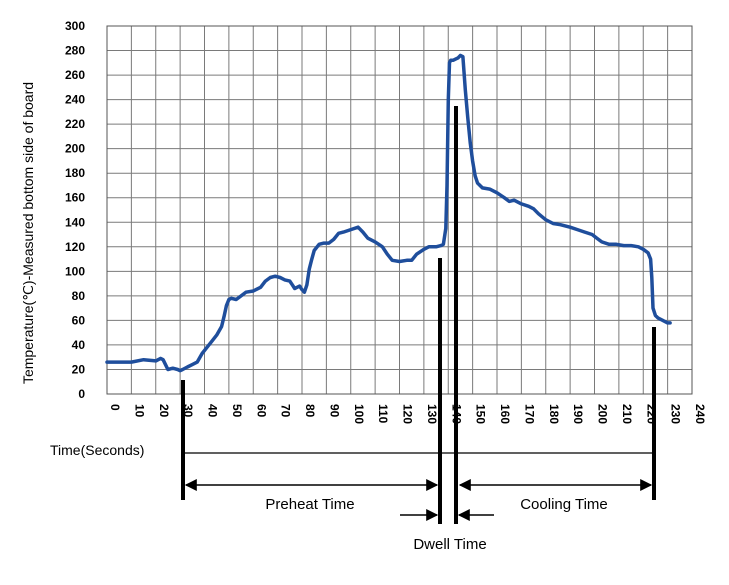  What do you see at coordinates (700, 414) in the screenshot?
I see `x-tick-label: 240` at bounding box center [700, 414].